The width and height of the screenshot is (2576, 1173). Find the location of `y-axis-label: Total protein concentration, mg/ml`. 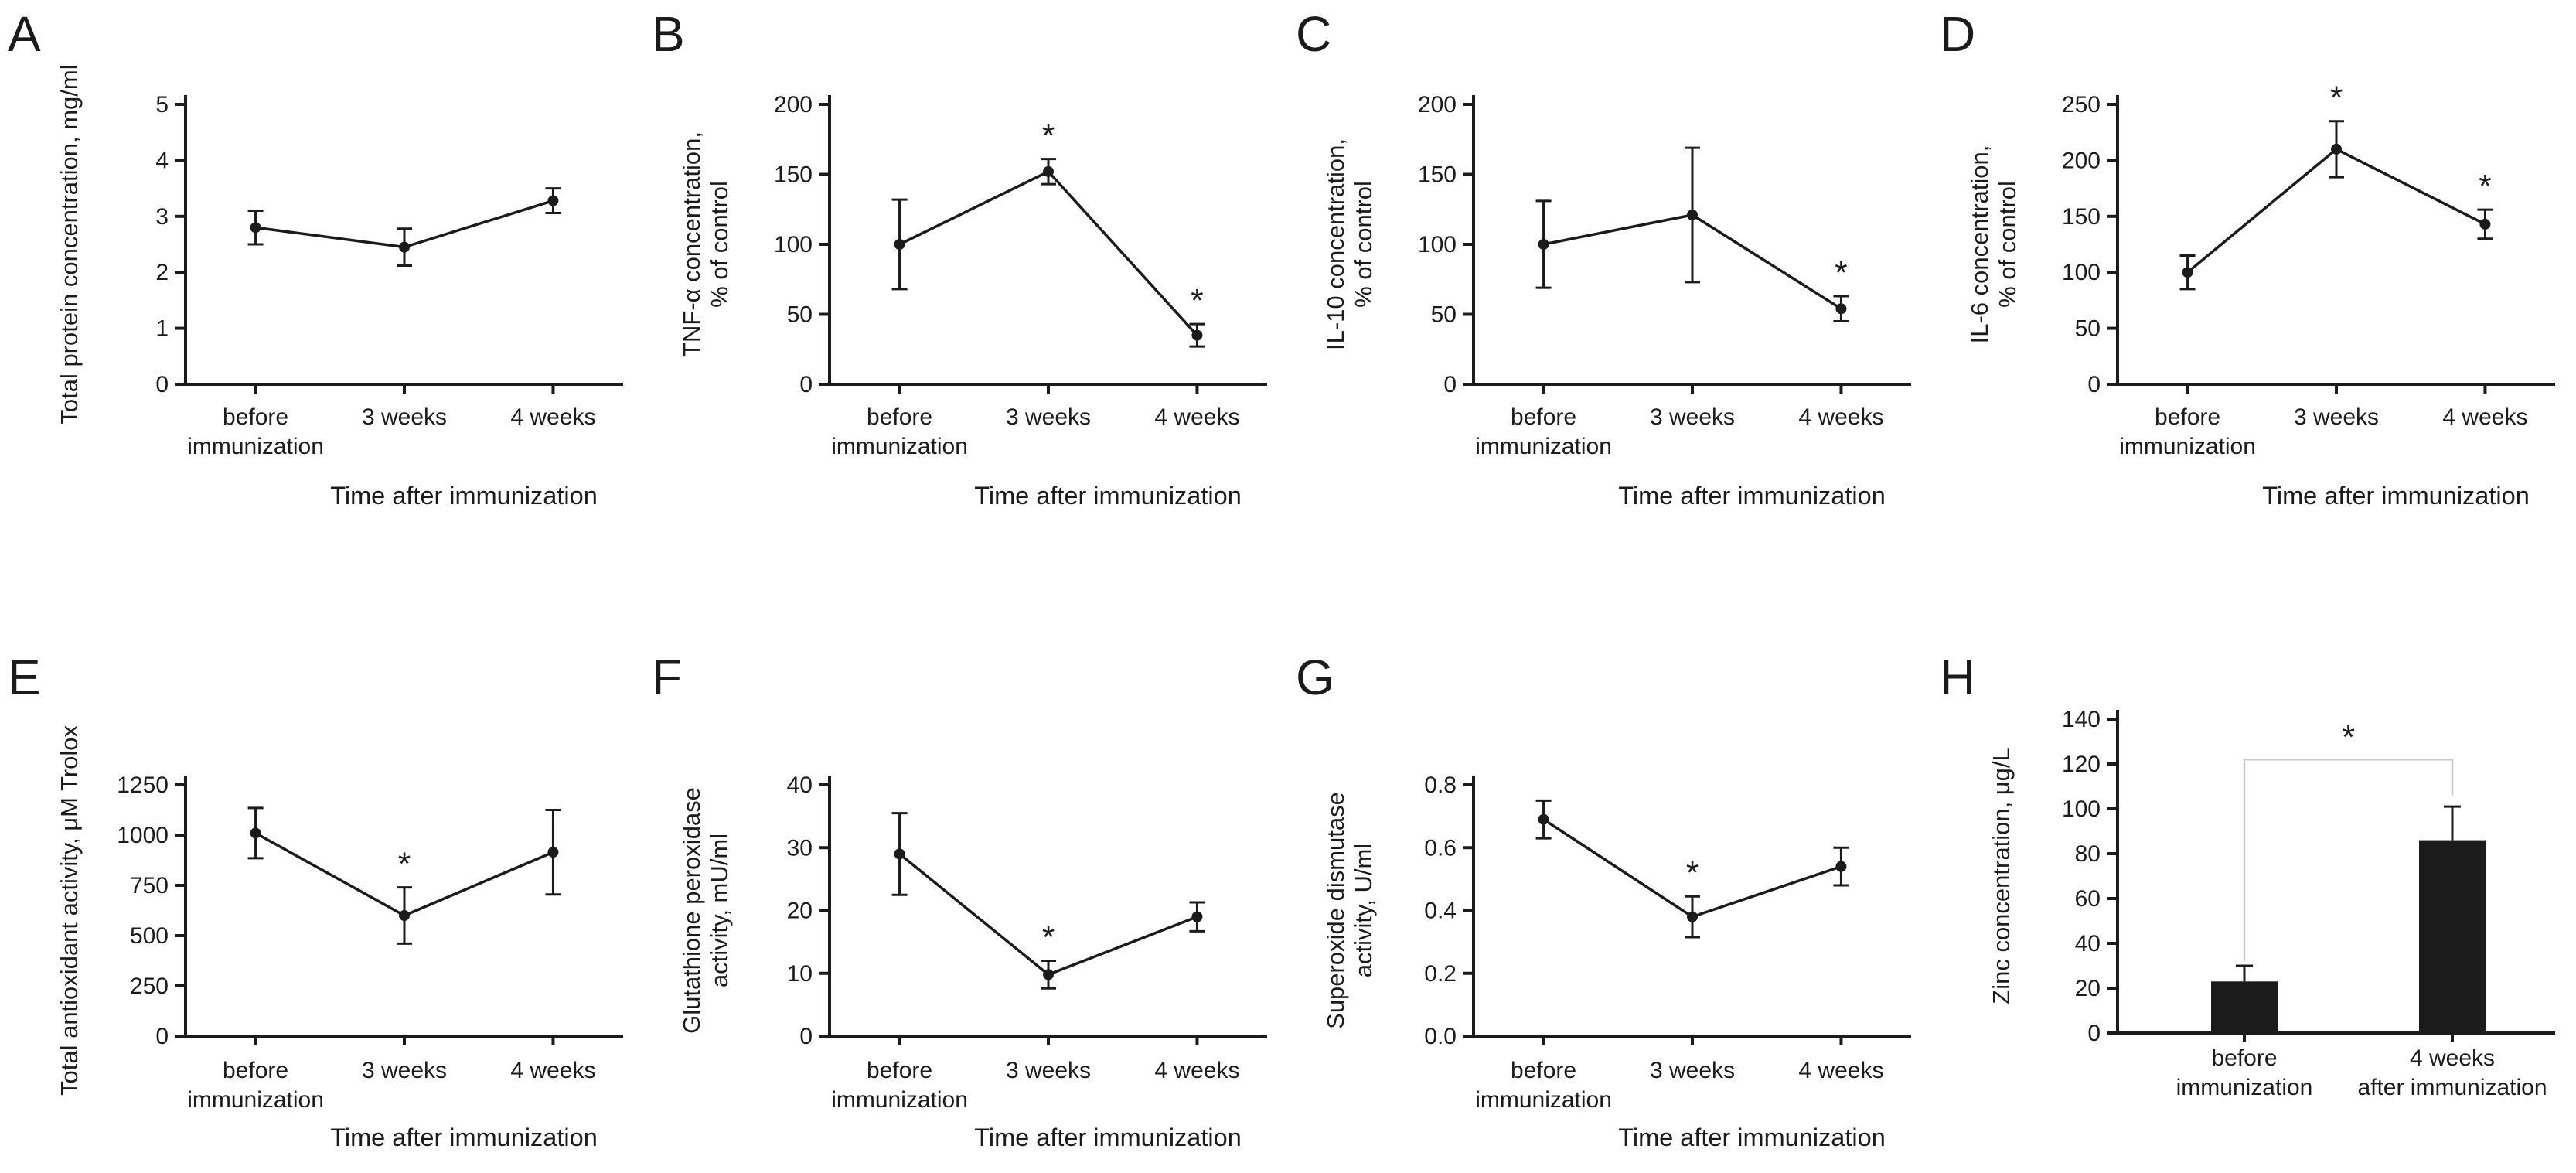

y-axis-label: Total protein concentration, mg/ml is located at coordinates (69, 244).